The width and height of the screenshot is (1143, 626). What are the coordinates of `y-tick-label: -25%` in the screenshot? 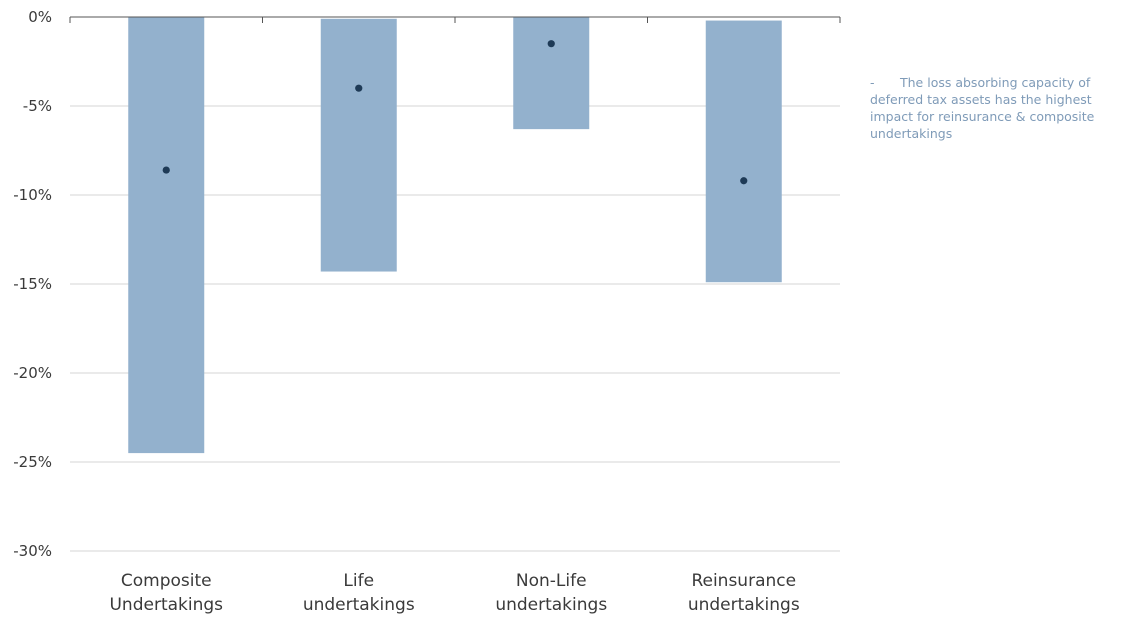 It's located at (32, 462).